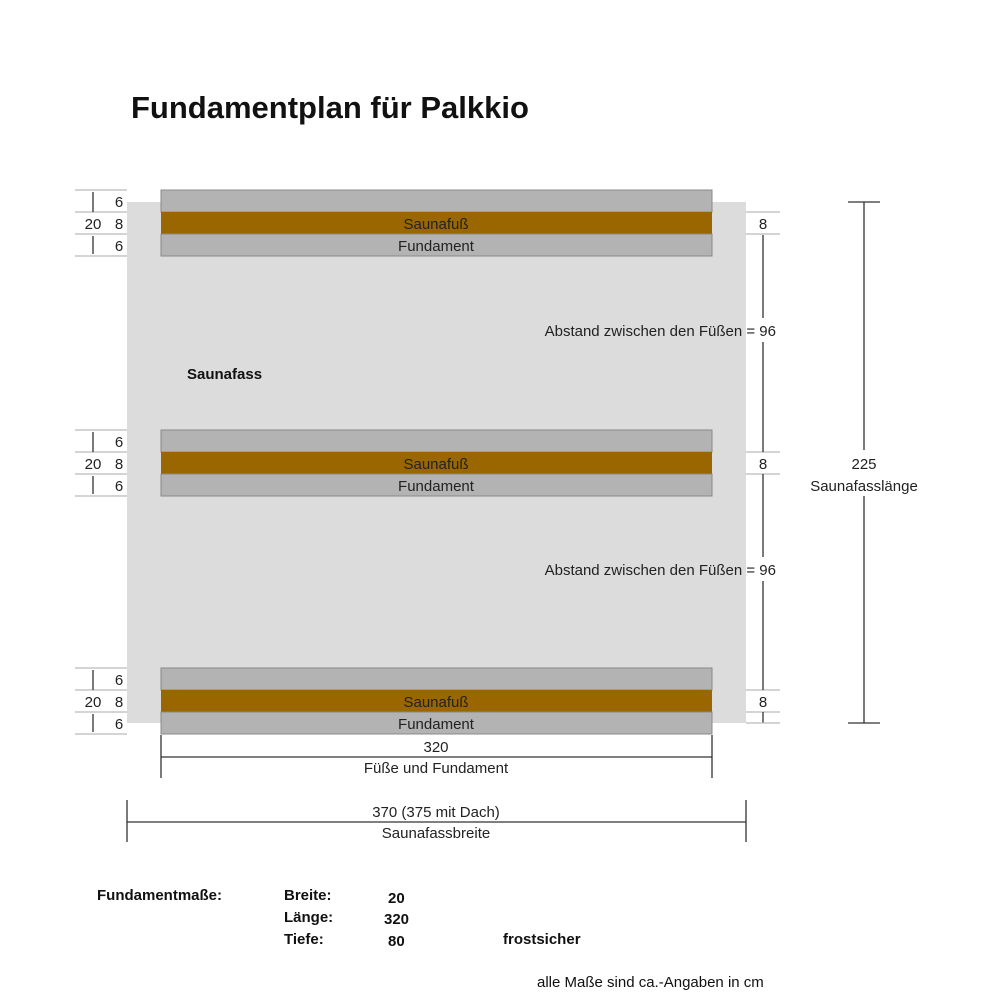 Image resolution: width=1000 pixels, height=1000 pixels. I want to click on foot-3-width-dim: 8, so click(763, 702).